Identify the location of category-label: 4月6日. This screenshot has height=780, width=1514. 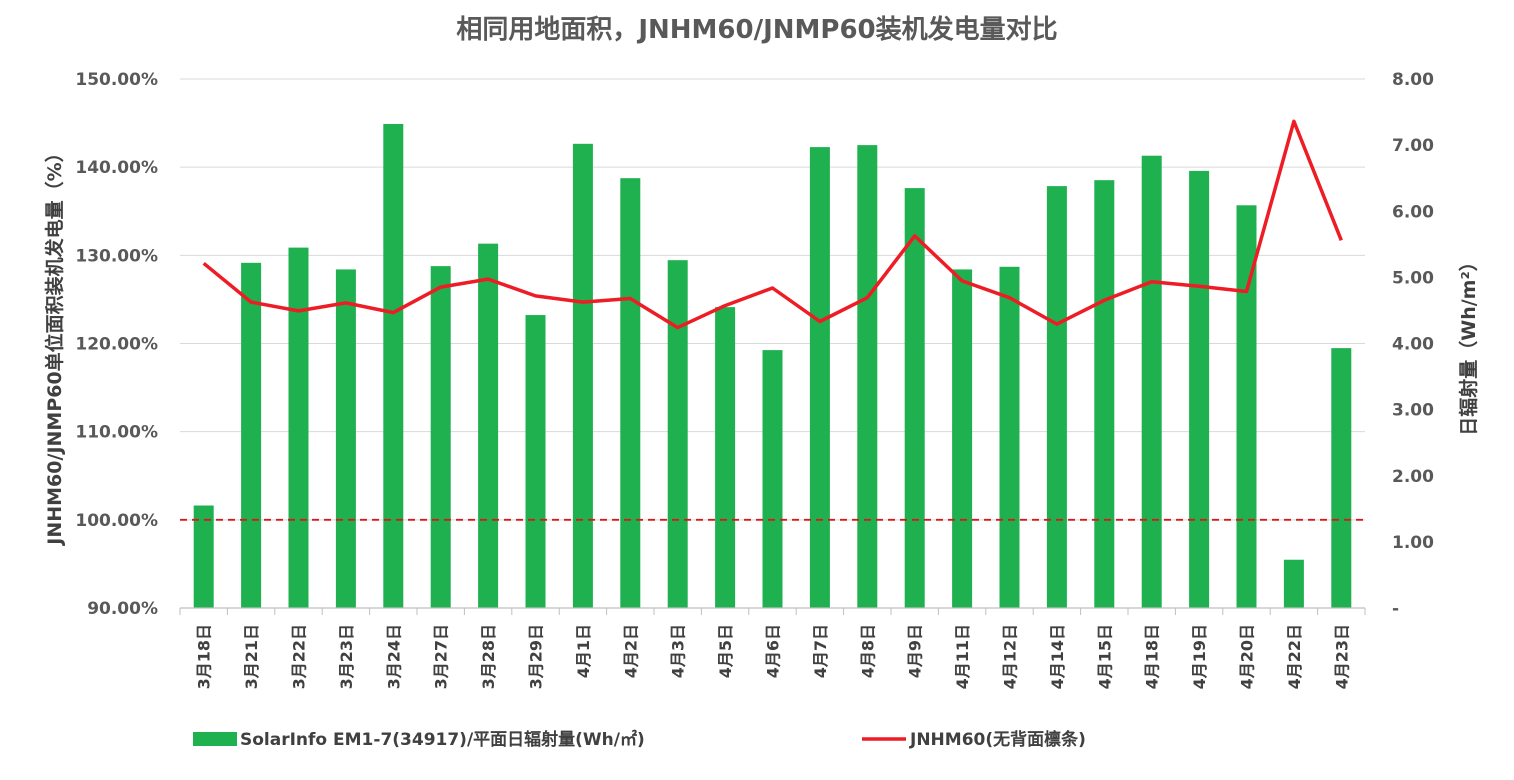
(773, 651).